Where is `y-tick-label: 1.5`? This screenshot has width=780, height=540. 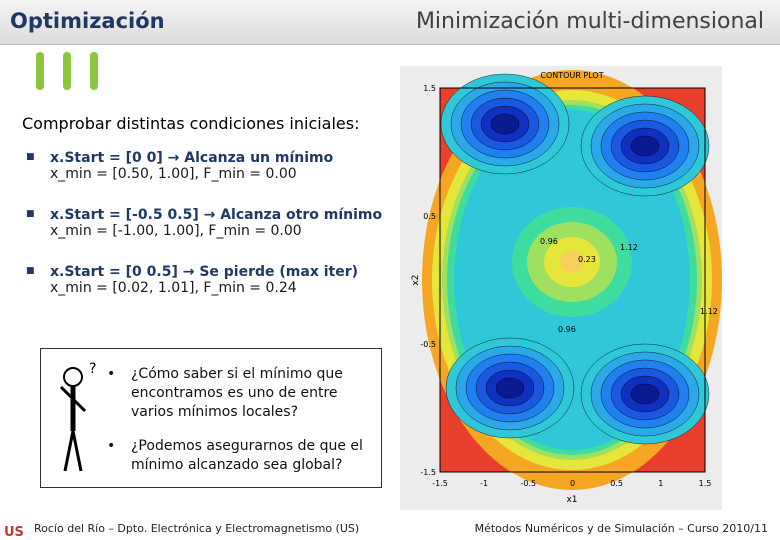
y-tick-label: 1.5 is located at coordinates (429, 88).